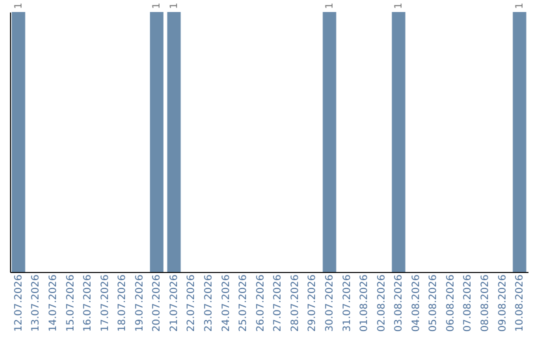  Describe the element at coordinates (140, 303) in the screenshot. I see `x-tick-label: 19.07.2026` at that location.